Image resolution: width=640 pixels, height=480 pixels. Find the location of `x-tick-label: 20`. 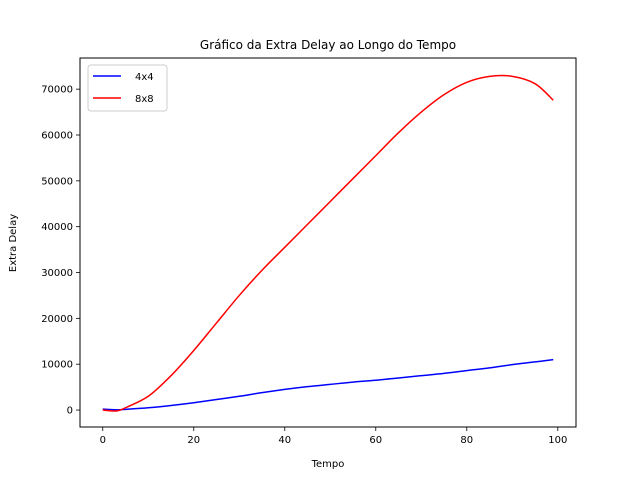

x-tick-label: 20 is located at coordinates (193, 440).